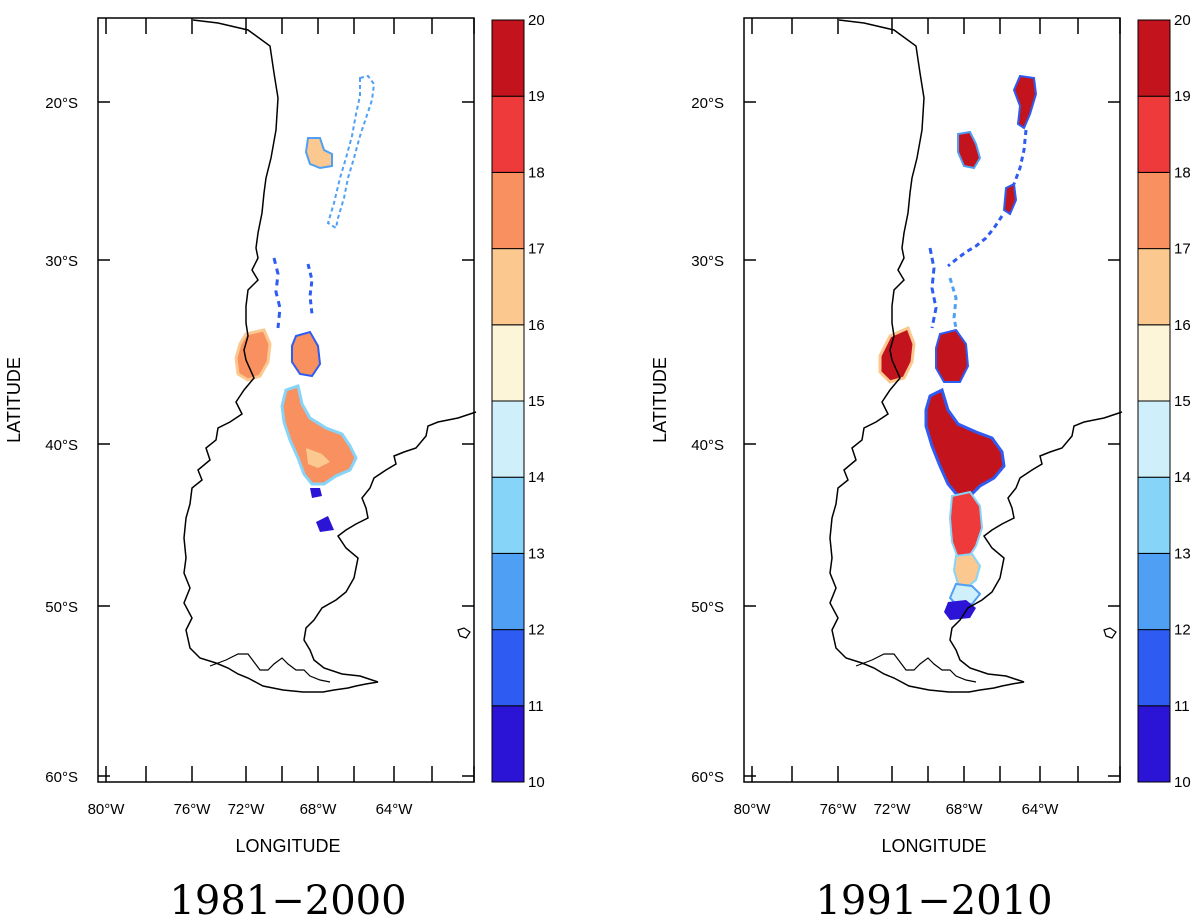 This screenshot has height=921, width=1200. Describe the element at coordinates (287, 899) in the screenshot. I see `period-title-1: 1981−2000` at that location.